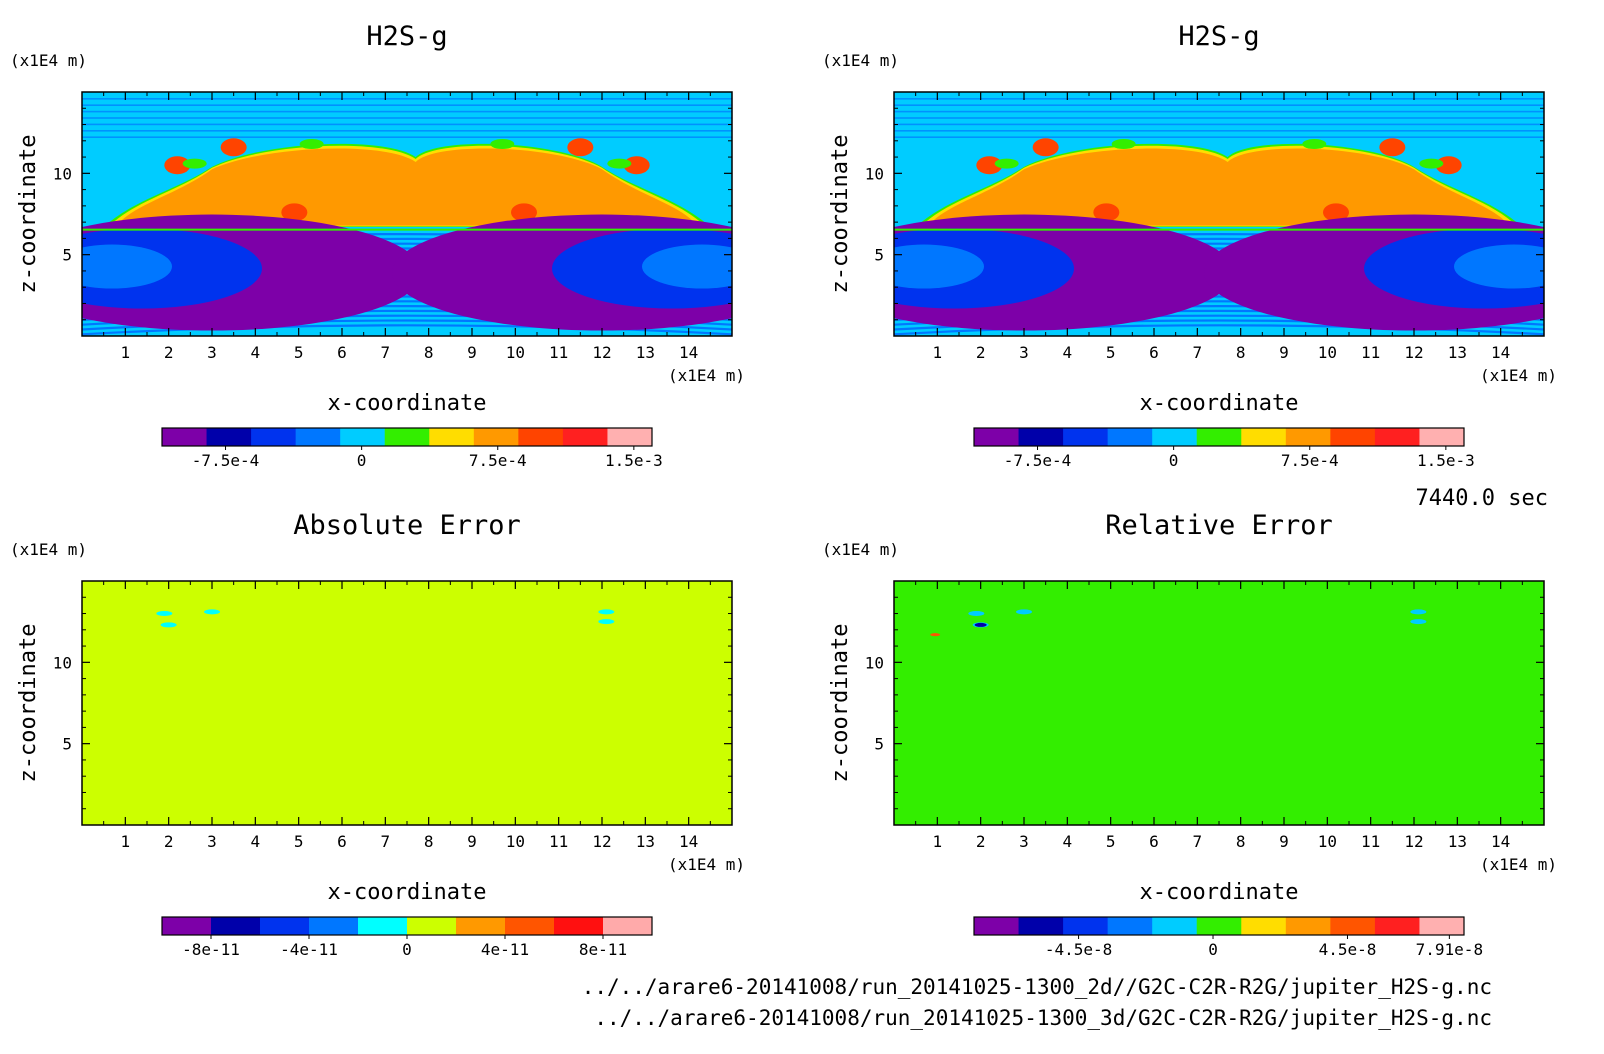 The height and width of the screenshot is (1054, 1604). What do you see at coordinates (1219, 525) in the screenshot?
I see `chart-title: Relative Error` at bounding box center [1219, 525].